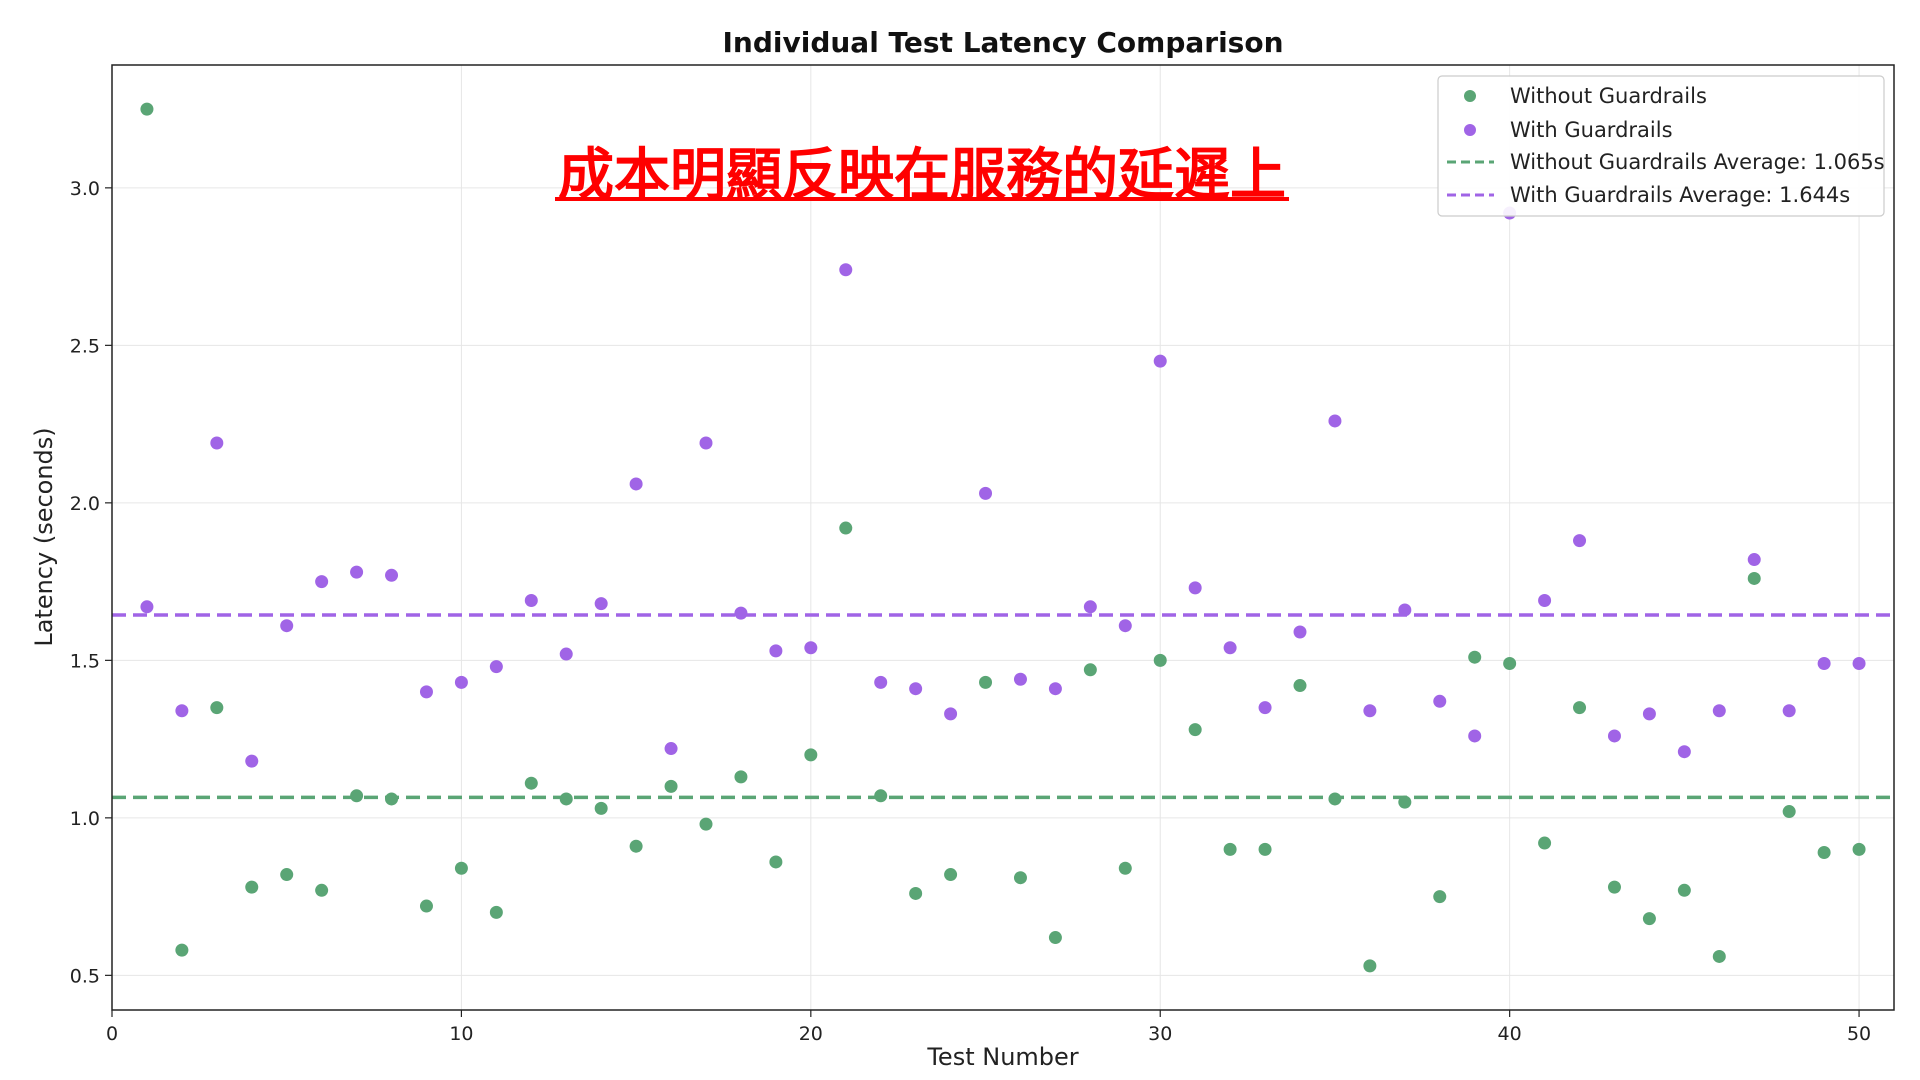 The width and height of the screenshot is (1920, 1080). I want to click on y-tick-label: 3.0, so click(85, 189).